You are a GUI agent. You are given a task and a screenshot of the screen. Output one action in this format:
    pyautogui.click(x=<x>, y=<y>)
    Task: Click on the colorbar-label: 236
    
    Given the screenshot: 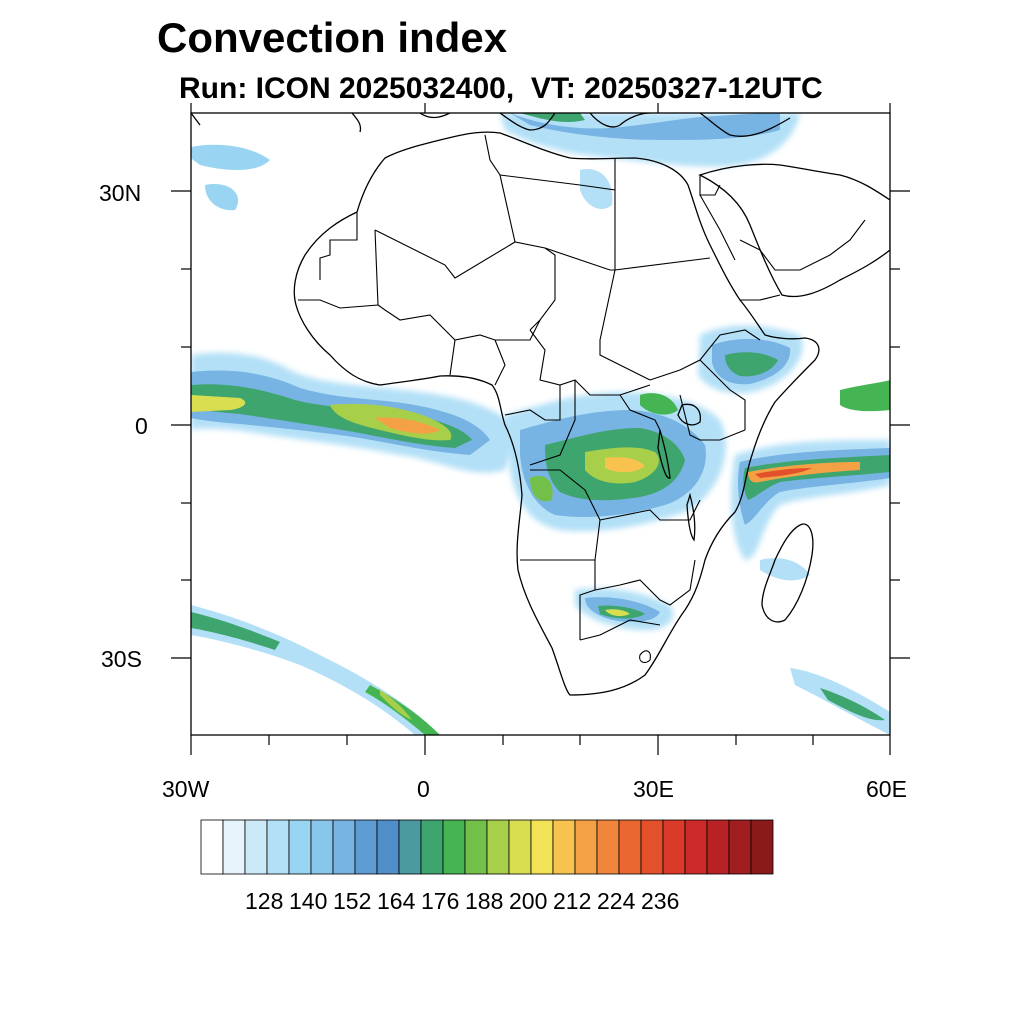 What is the action you would take?
    pyautogui.click(x=660, y=901)
    